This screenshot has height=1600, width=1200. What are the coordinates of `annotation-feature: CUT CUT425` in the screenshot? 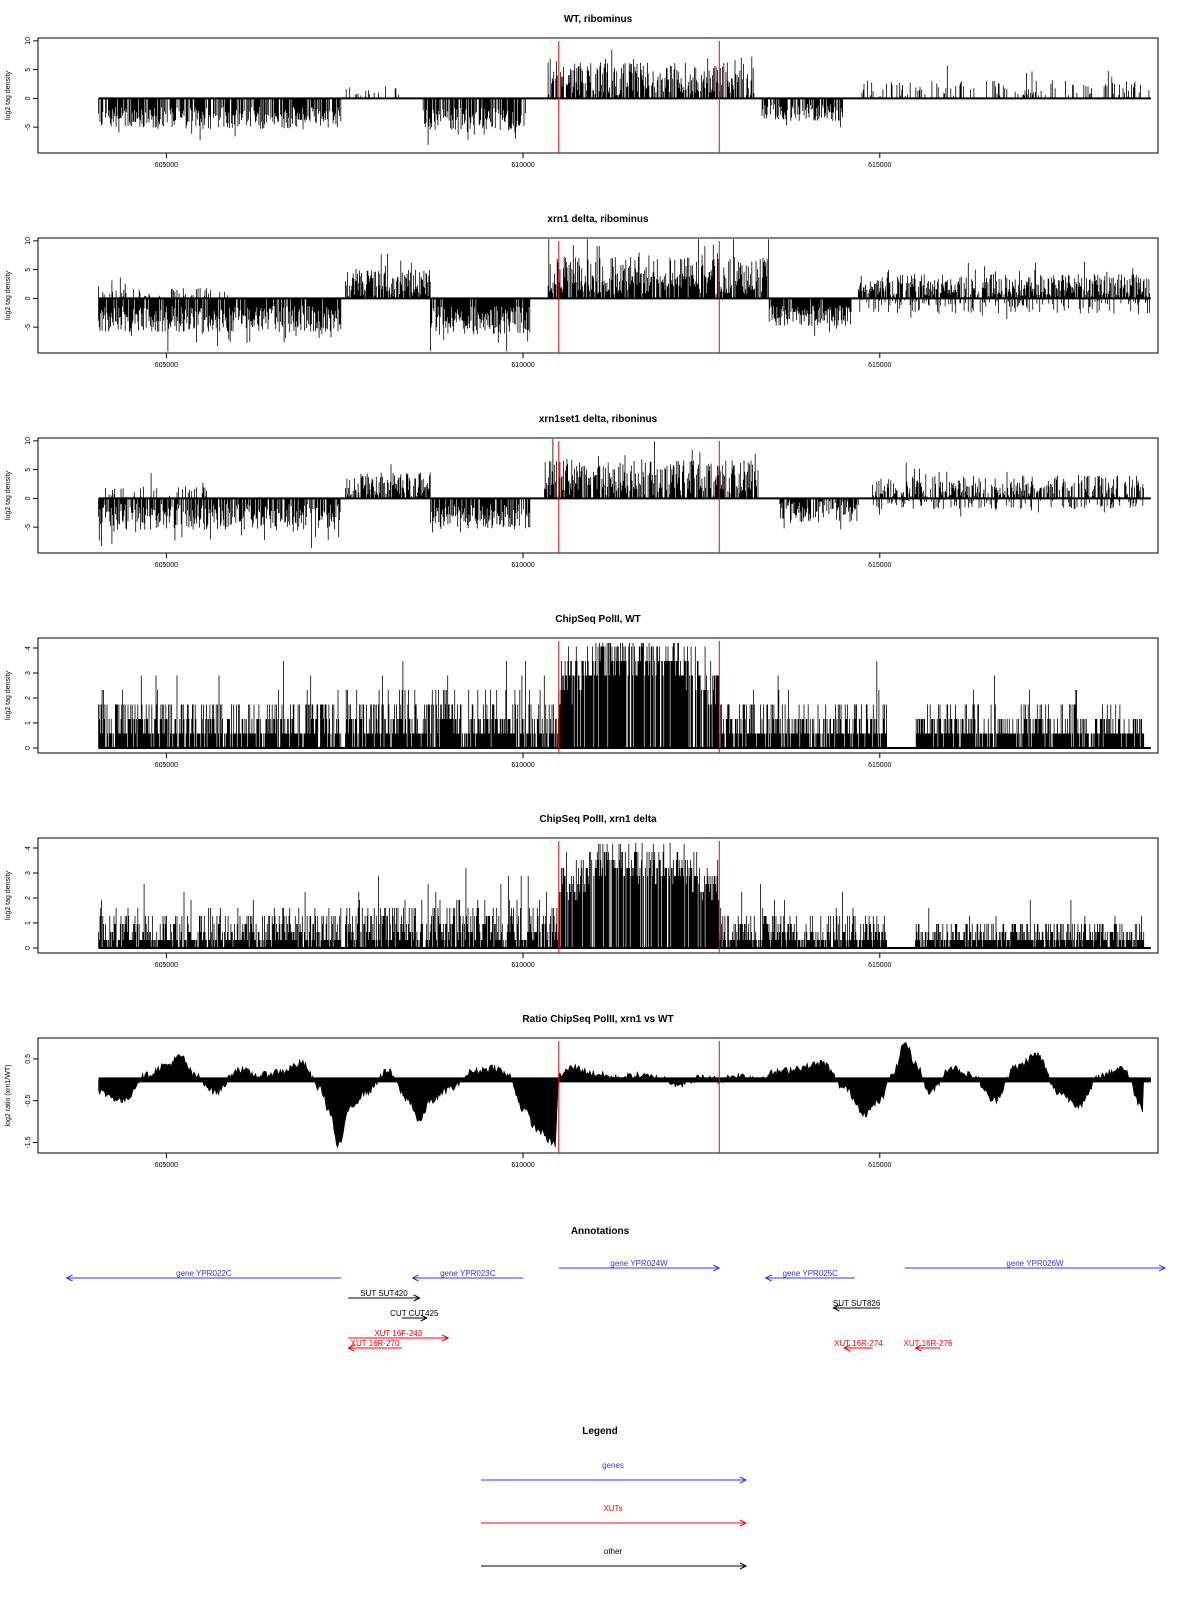 It's located at (414, 1315).